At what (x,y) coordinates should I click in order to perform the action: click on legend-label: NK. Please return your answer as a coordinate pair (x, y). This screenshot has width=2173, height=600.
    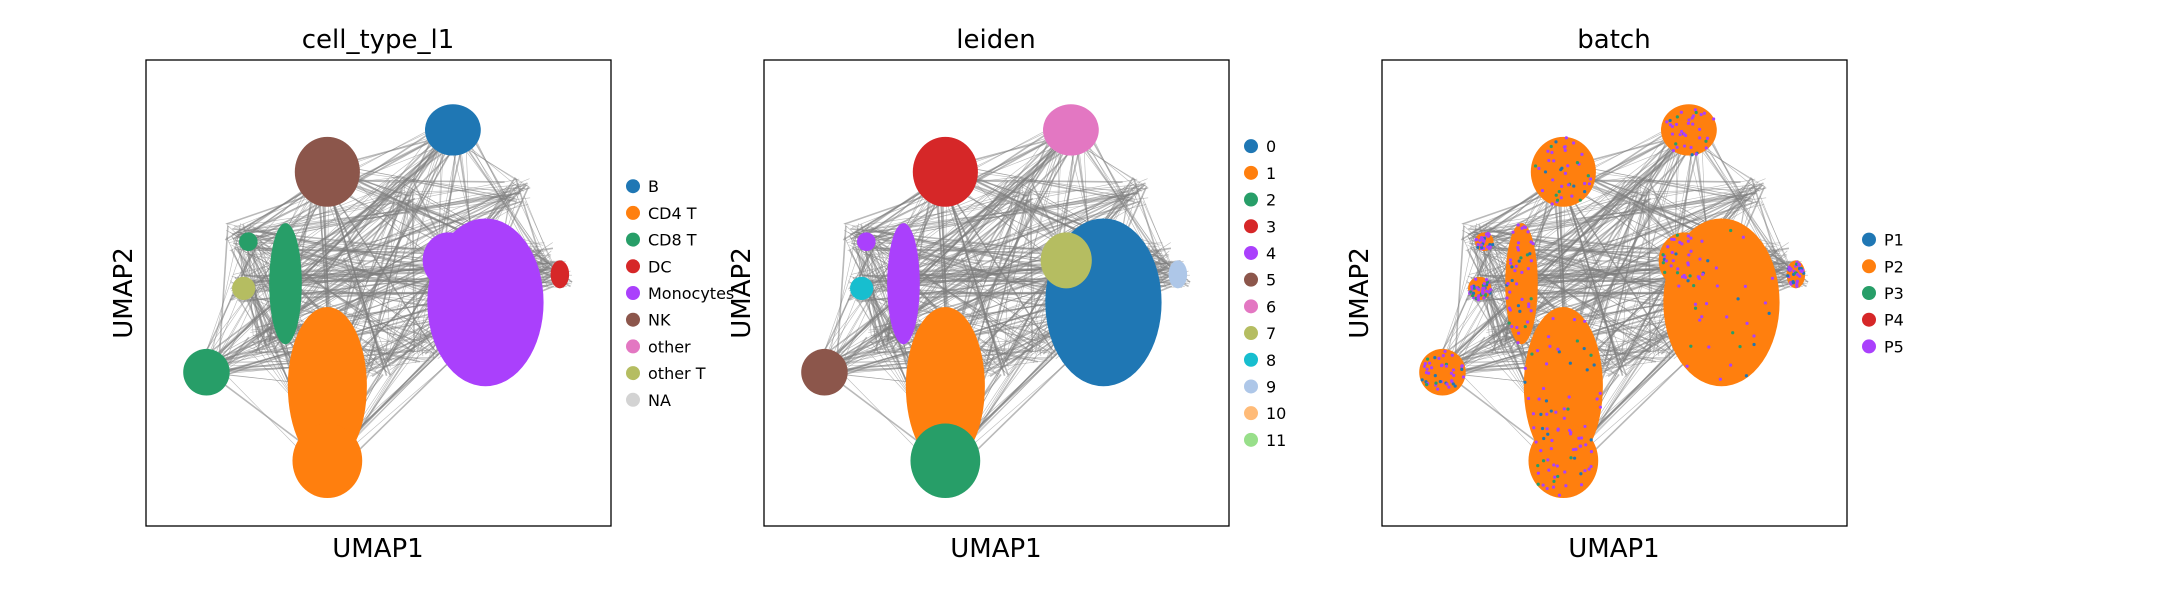
    Looking at the image, I should click on (659, 320).